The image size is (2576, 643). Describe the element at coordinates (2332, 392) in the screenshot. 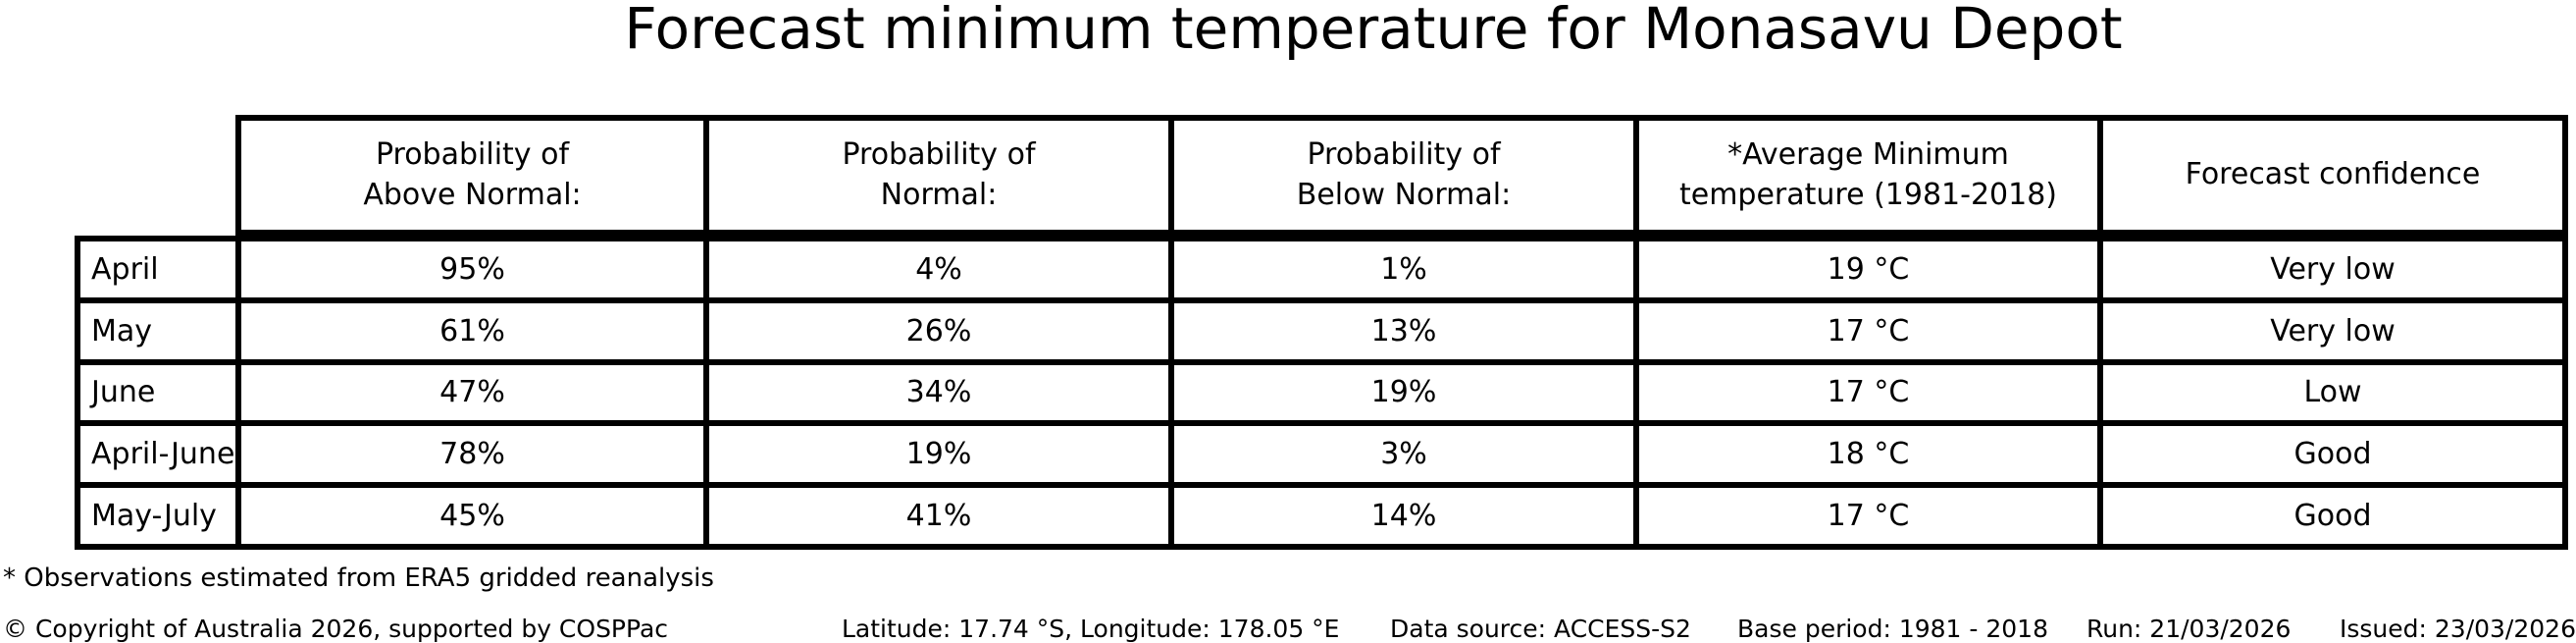

I see `confidence-cell: Low` at that location.